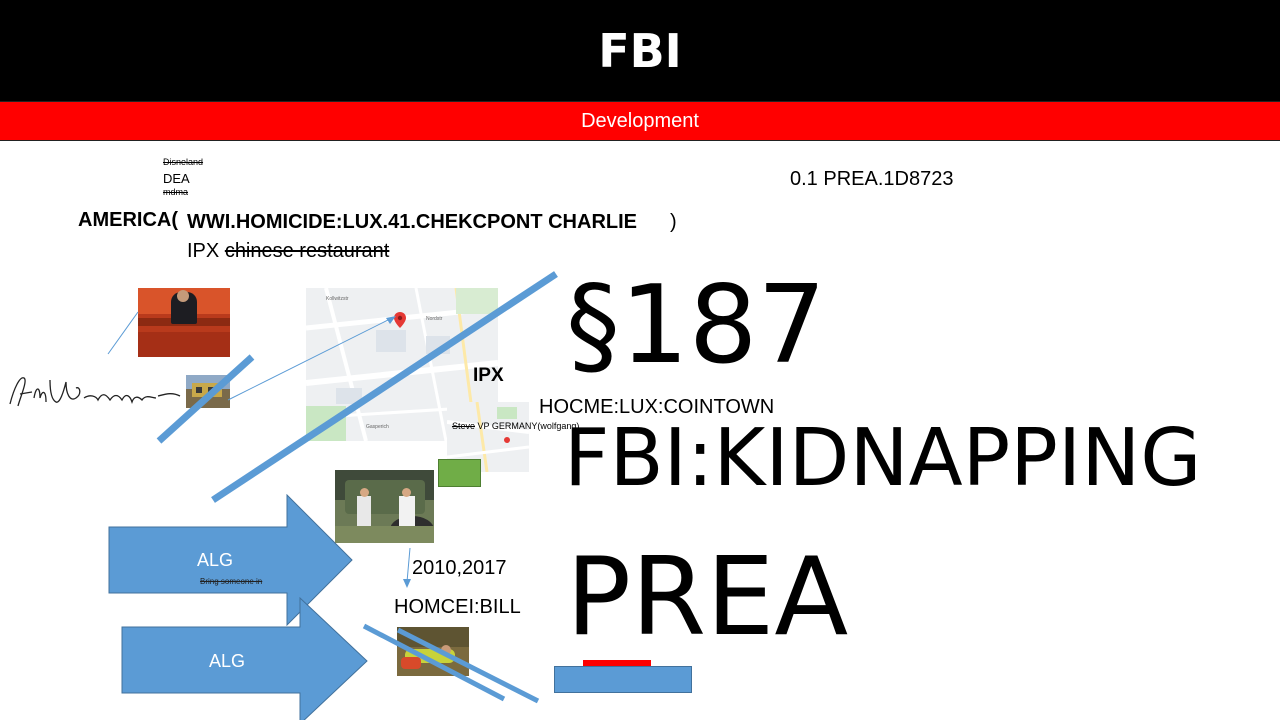 This screenshot has height=720, width=1280. I want to click on svg-text: Gasperich, so click(377, 427).